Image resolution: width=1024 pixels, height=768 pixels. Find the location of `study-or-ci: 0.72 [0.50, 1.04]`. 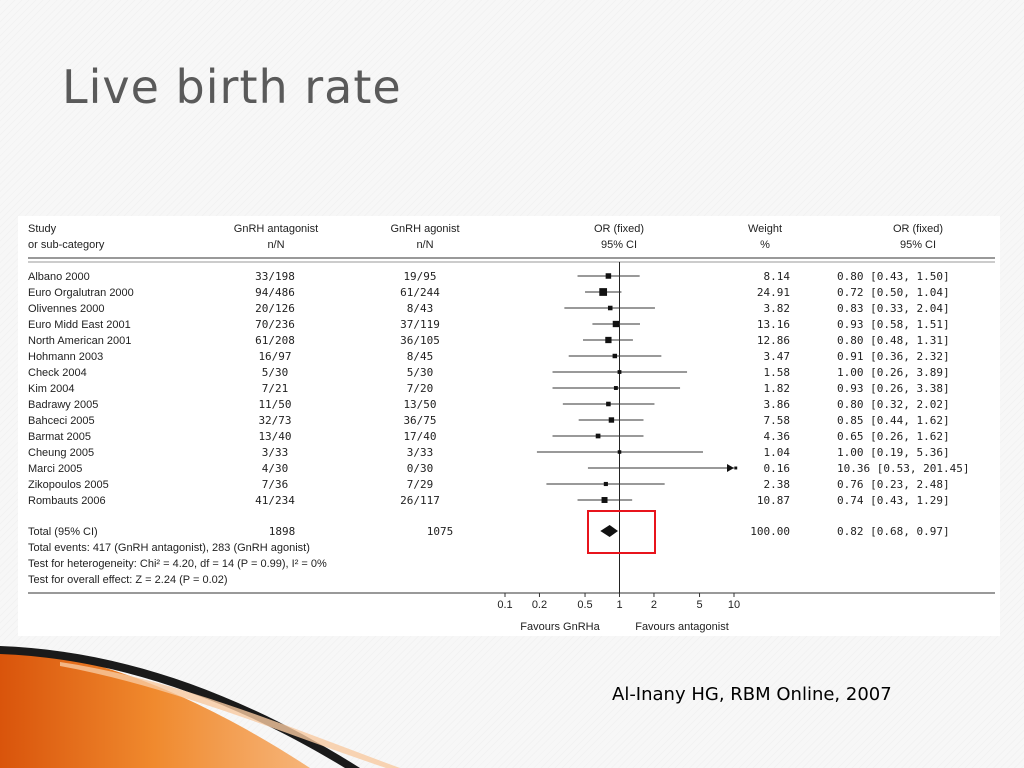

study-or-ci: 0.72 [0.50, 1.04] is located at coordinates (893, 292).